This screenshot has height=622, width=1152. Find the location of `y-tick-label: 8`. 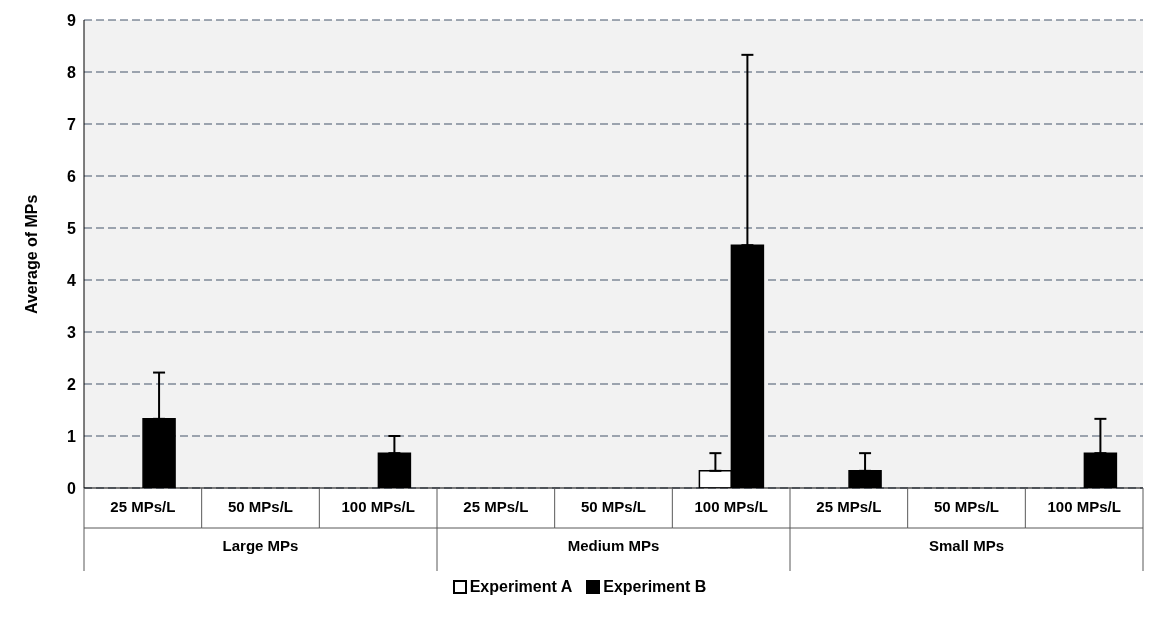

y-tick-label: 8 is located at coordinates (72, 72).